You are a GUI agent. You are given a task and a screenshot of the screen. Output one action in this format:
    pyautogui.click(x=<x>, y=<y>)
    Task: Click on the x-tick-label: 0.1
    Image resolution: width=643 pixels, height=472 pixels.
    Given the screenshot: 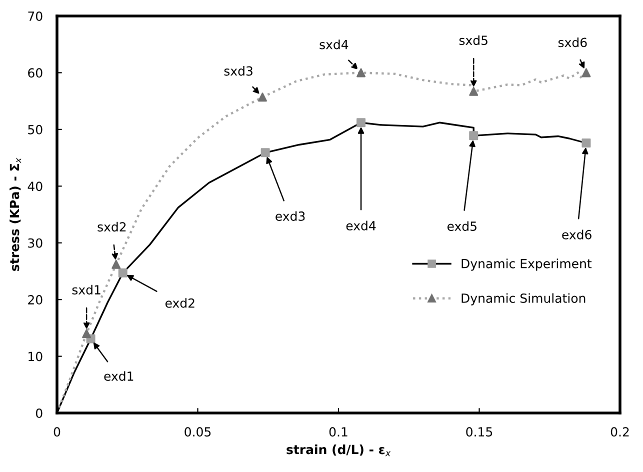 What is the action you would take?
    pyautogui.click(x=338, y=432)
    